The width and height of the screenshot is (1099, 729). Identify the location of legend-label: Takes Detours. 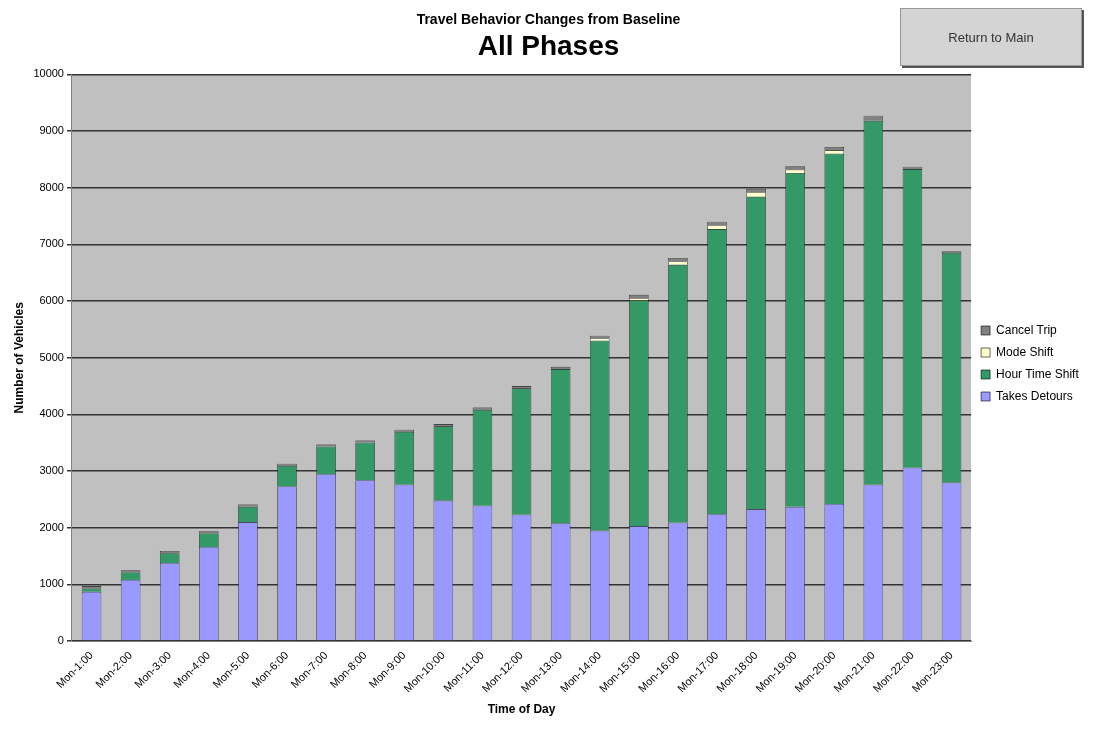
(1034, 395).